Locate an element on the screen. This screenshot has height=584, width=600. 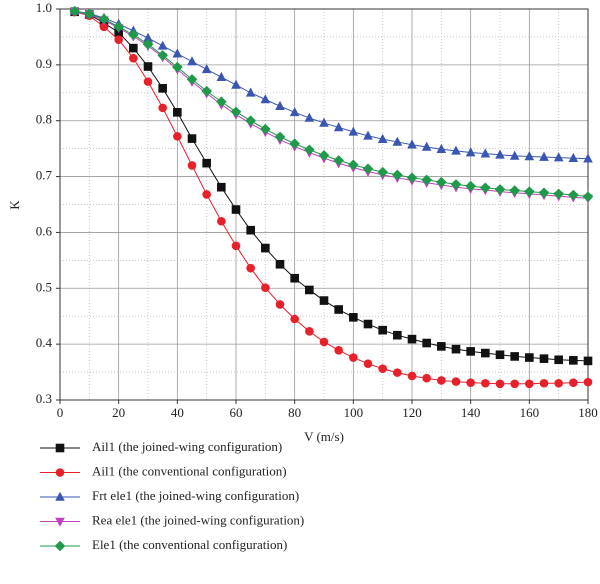
x-tick-label: 80 is located at coordinates (294, 412).